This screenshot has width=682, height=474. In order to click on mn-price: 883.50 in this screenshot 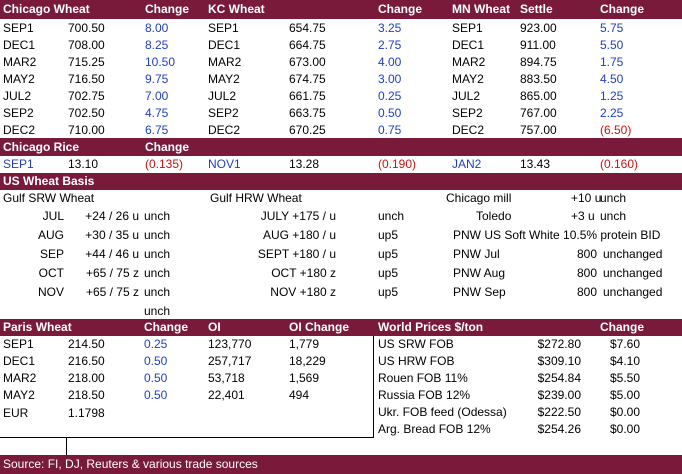, I will do `click(538, 79)`.